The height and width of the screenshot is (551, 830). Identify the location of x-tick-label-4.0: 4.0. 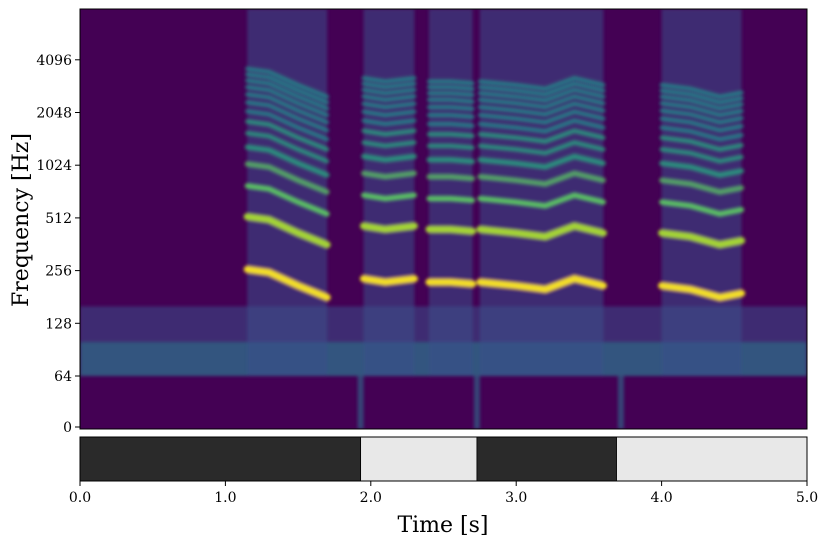
(661, 498).